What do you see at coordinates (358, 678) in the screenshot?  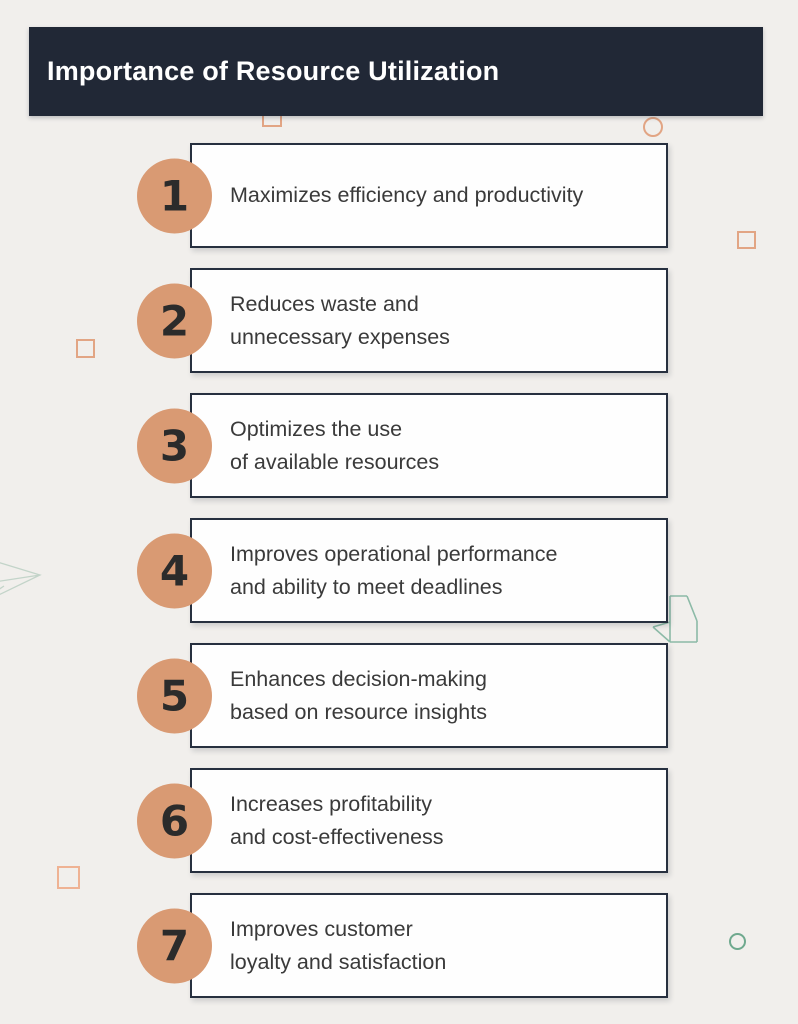 I see `item-text: Enhances decision-making` at bounding box center [358, 678].